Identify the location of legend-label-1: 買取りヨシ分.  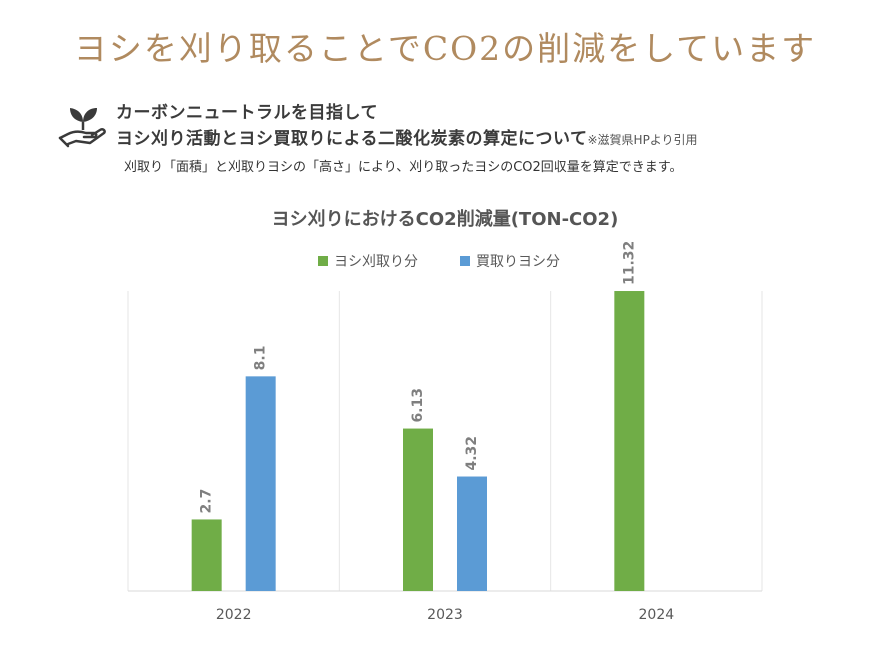
(518, 262).